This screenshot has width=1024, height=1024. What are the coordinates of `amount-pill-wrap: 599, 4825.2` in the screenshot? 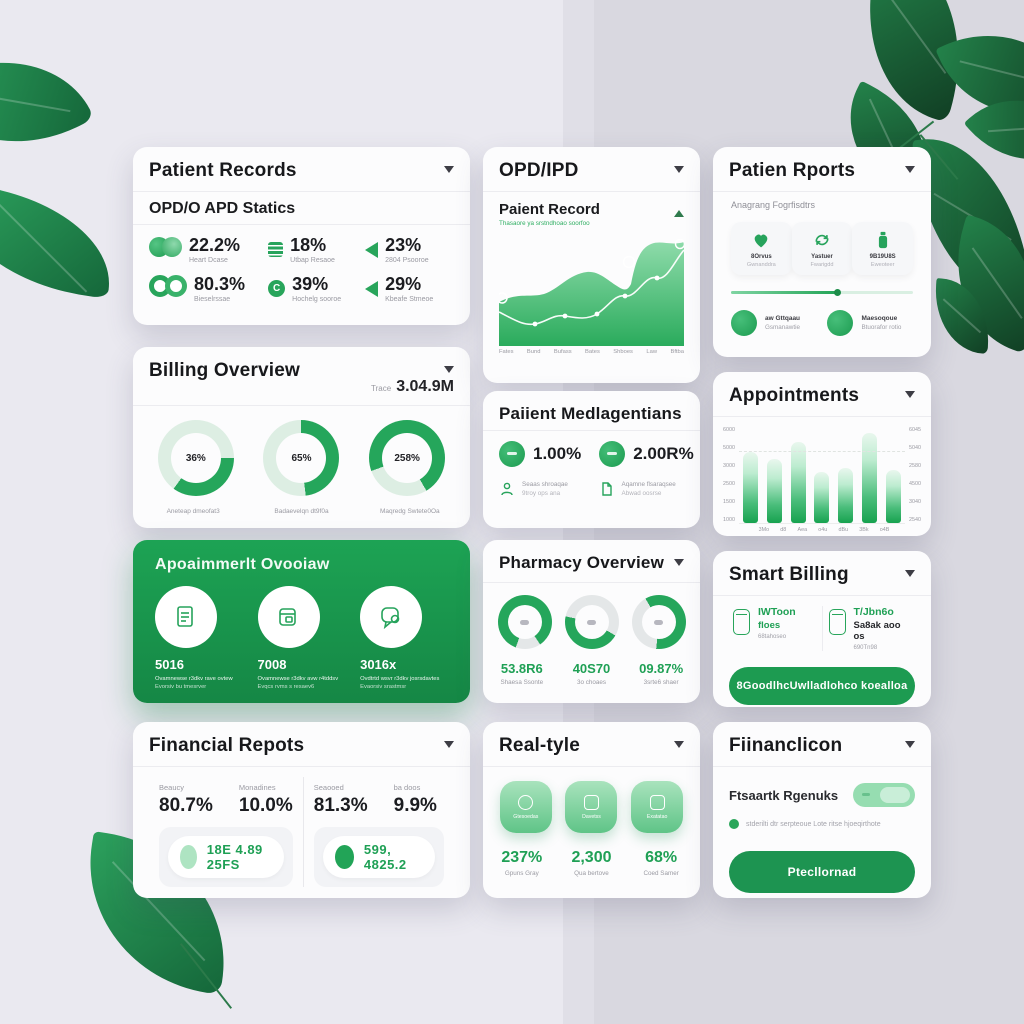 It's located at (378, 857).